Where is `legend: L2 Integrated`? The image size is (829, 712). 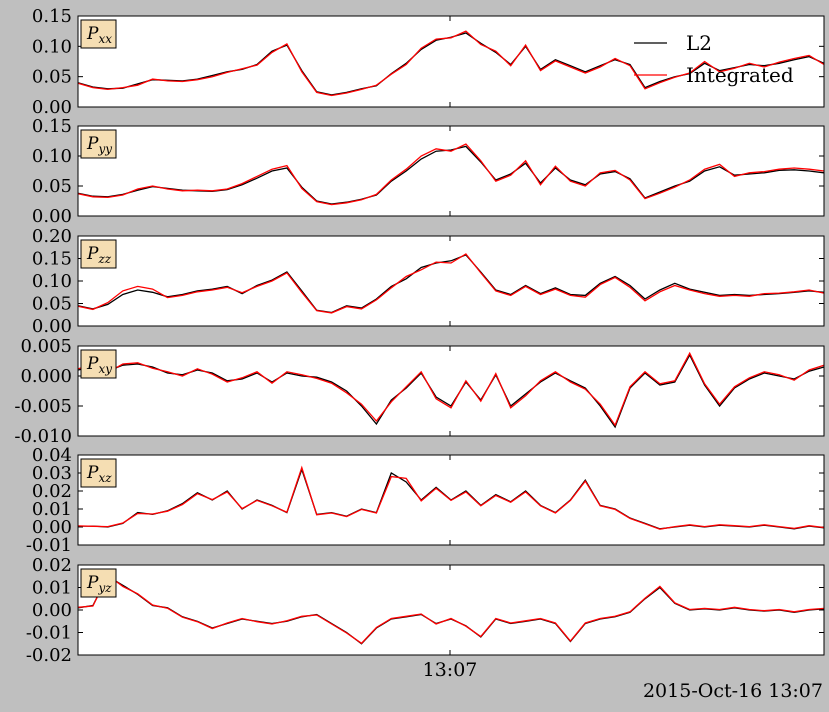 legend: L2 Integrated is located at coordinates (714, 59).